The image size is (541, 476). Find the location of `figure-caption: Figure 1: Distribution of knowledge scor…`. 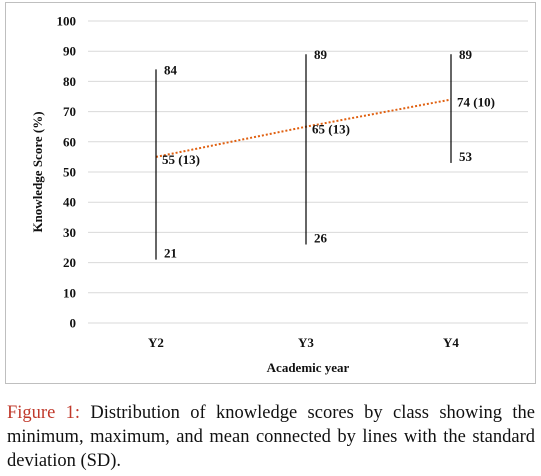

figure-caption: Figure 1: Distribution of knowledge scor… is located at coordinates (271, 437).